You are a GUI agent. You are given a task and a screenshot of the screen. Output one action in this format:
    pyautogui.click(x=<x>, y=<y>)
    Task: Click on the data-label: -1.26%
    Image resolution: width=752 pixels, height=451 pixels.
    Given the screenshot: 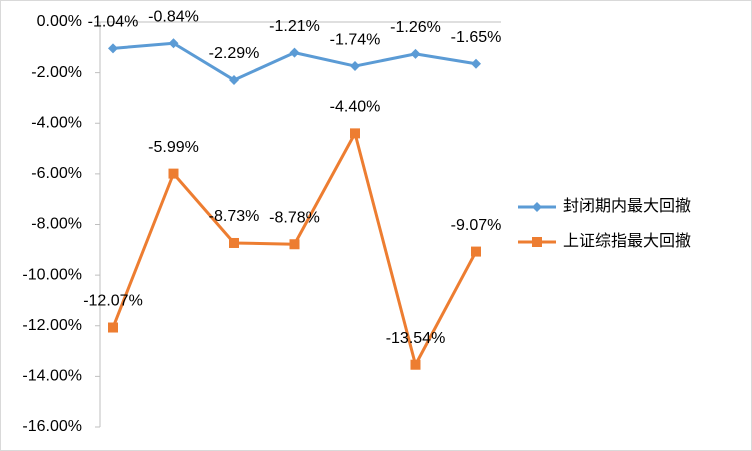 What is the action you would take?
    pyautogui.click(x=415, y=27)
    